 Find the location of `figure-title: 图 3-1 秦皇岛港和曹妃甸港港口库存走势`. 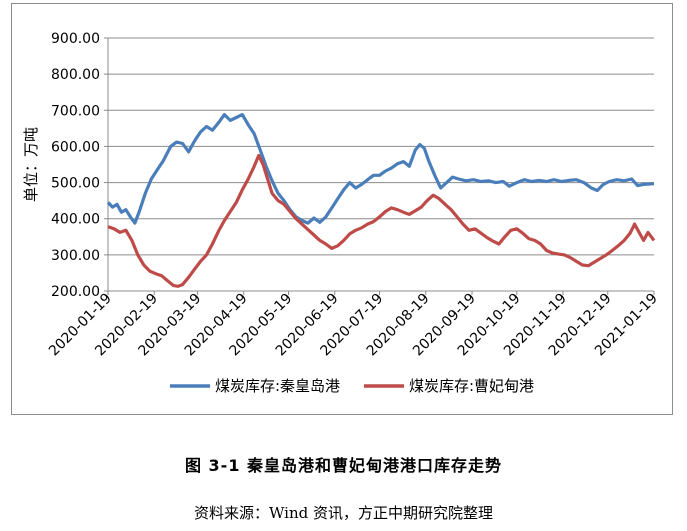

figure-title: 图 3-1 秦皇岛港和曹妃甸港港口库存走势 is located at coordinates (343, 465).